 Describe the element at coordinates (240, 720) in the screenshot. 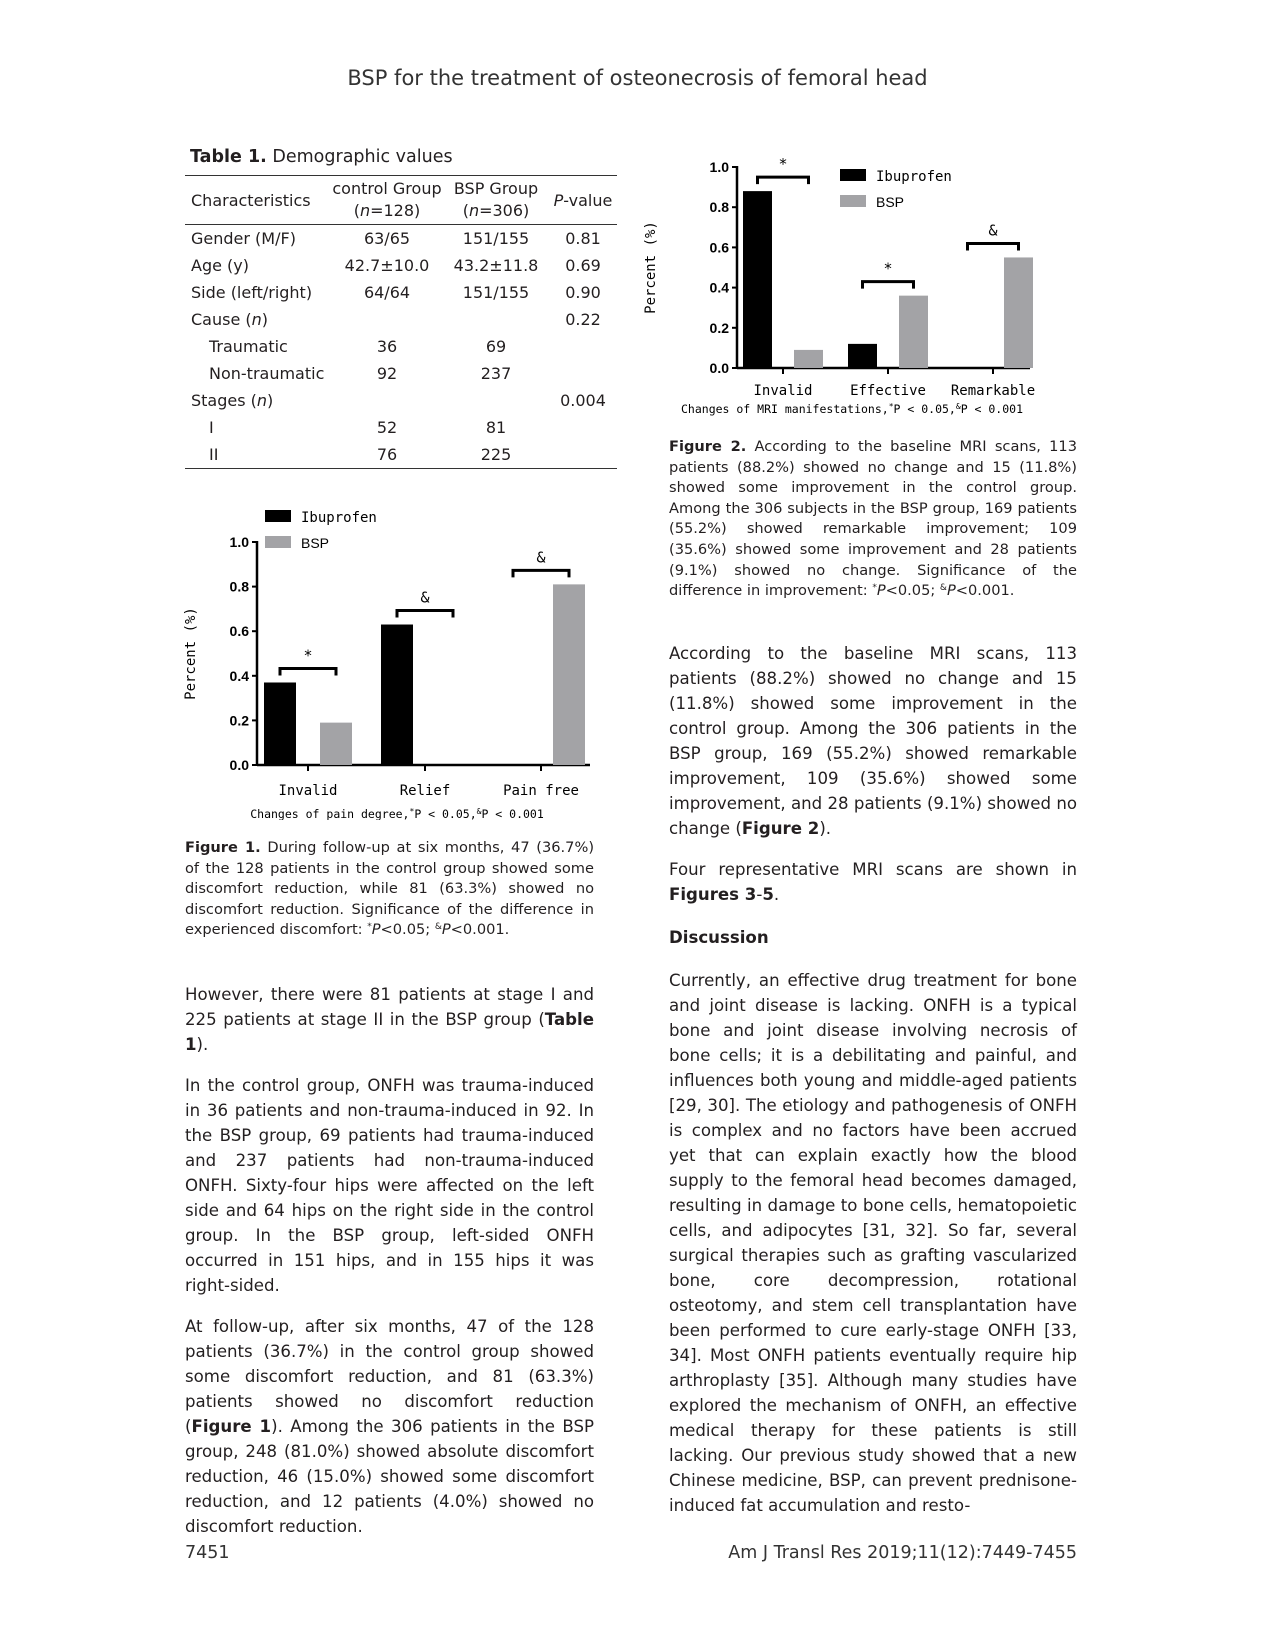

I see `y-tick-label: 0.2` at that location.